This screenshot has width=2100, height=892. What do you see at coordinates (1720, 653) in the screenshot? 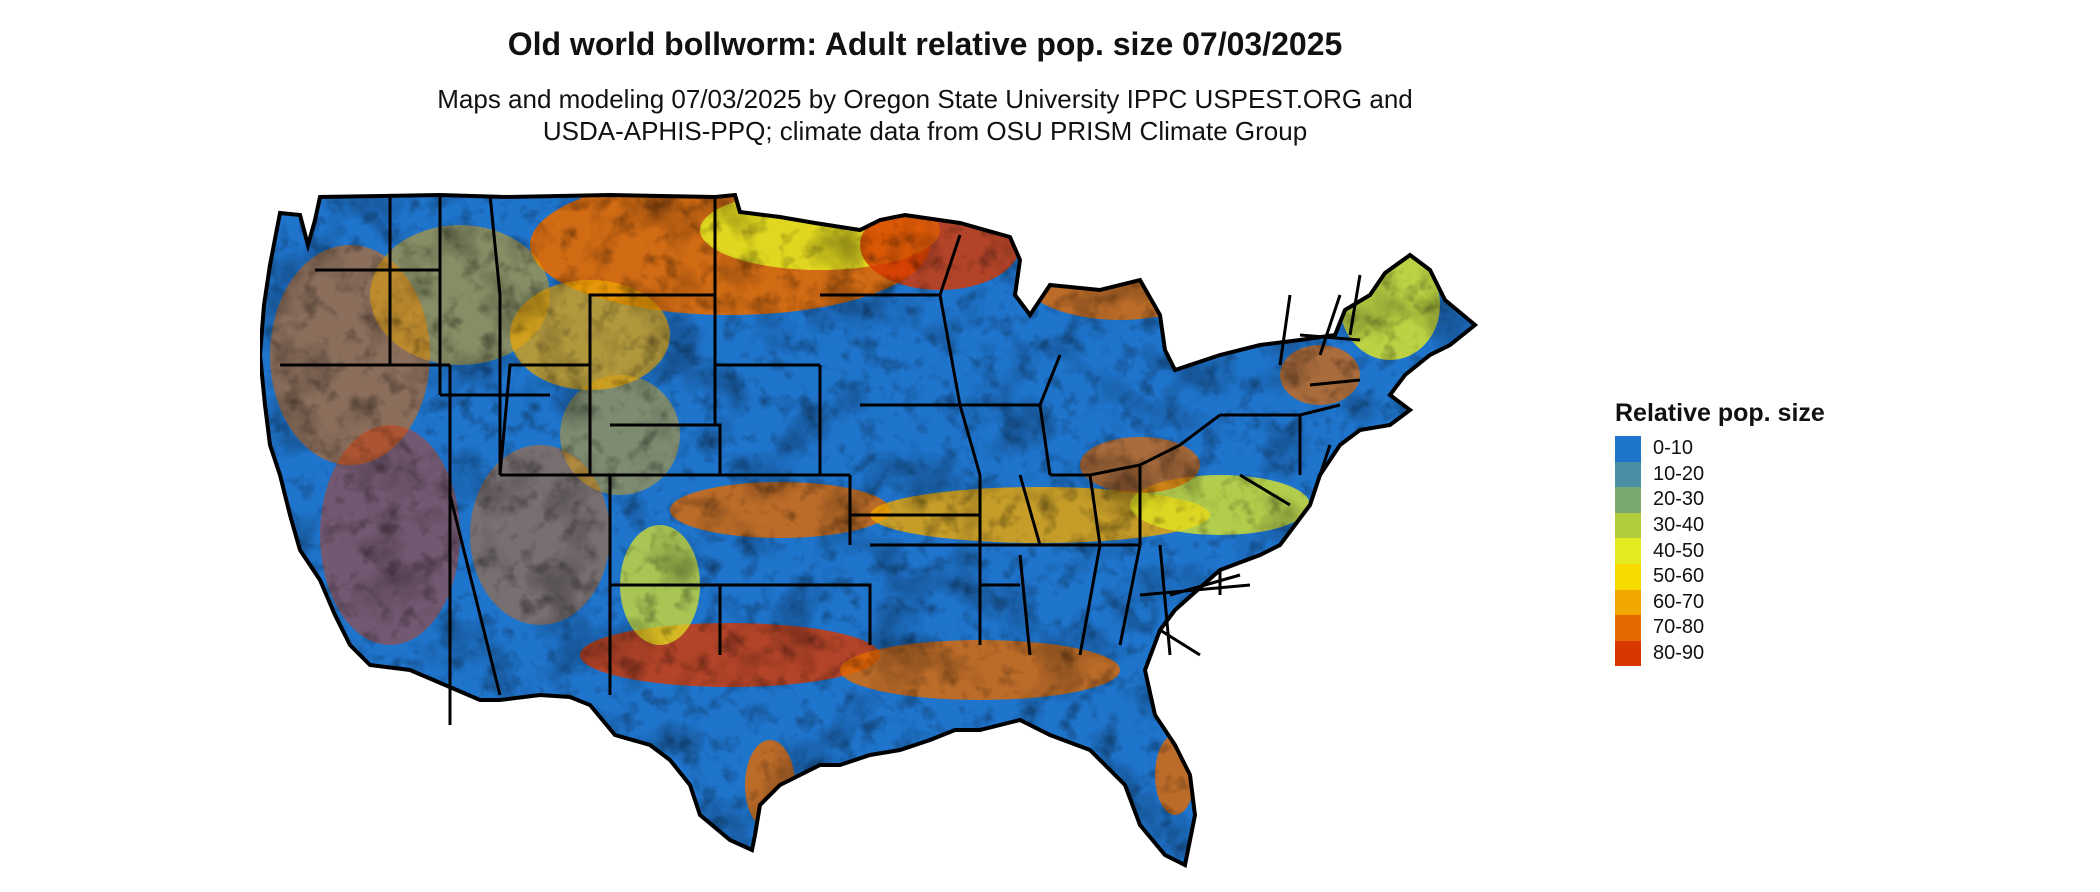
I see `legend-item: 80-90` at bounding box center [1720, 653].